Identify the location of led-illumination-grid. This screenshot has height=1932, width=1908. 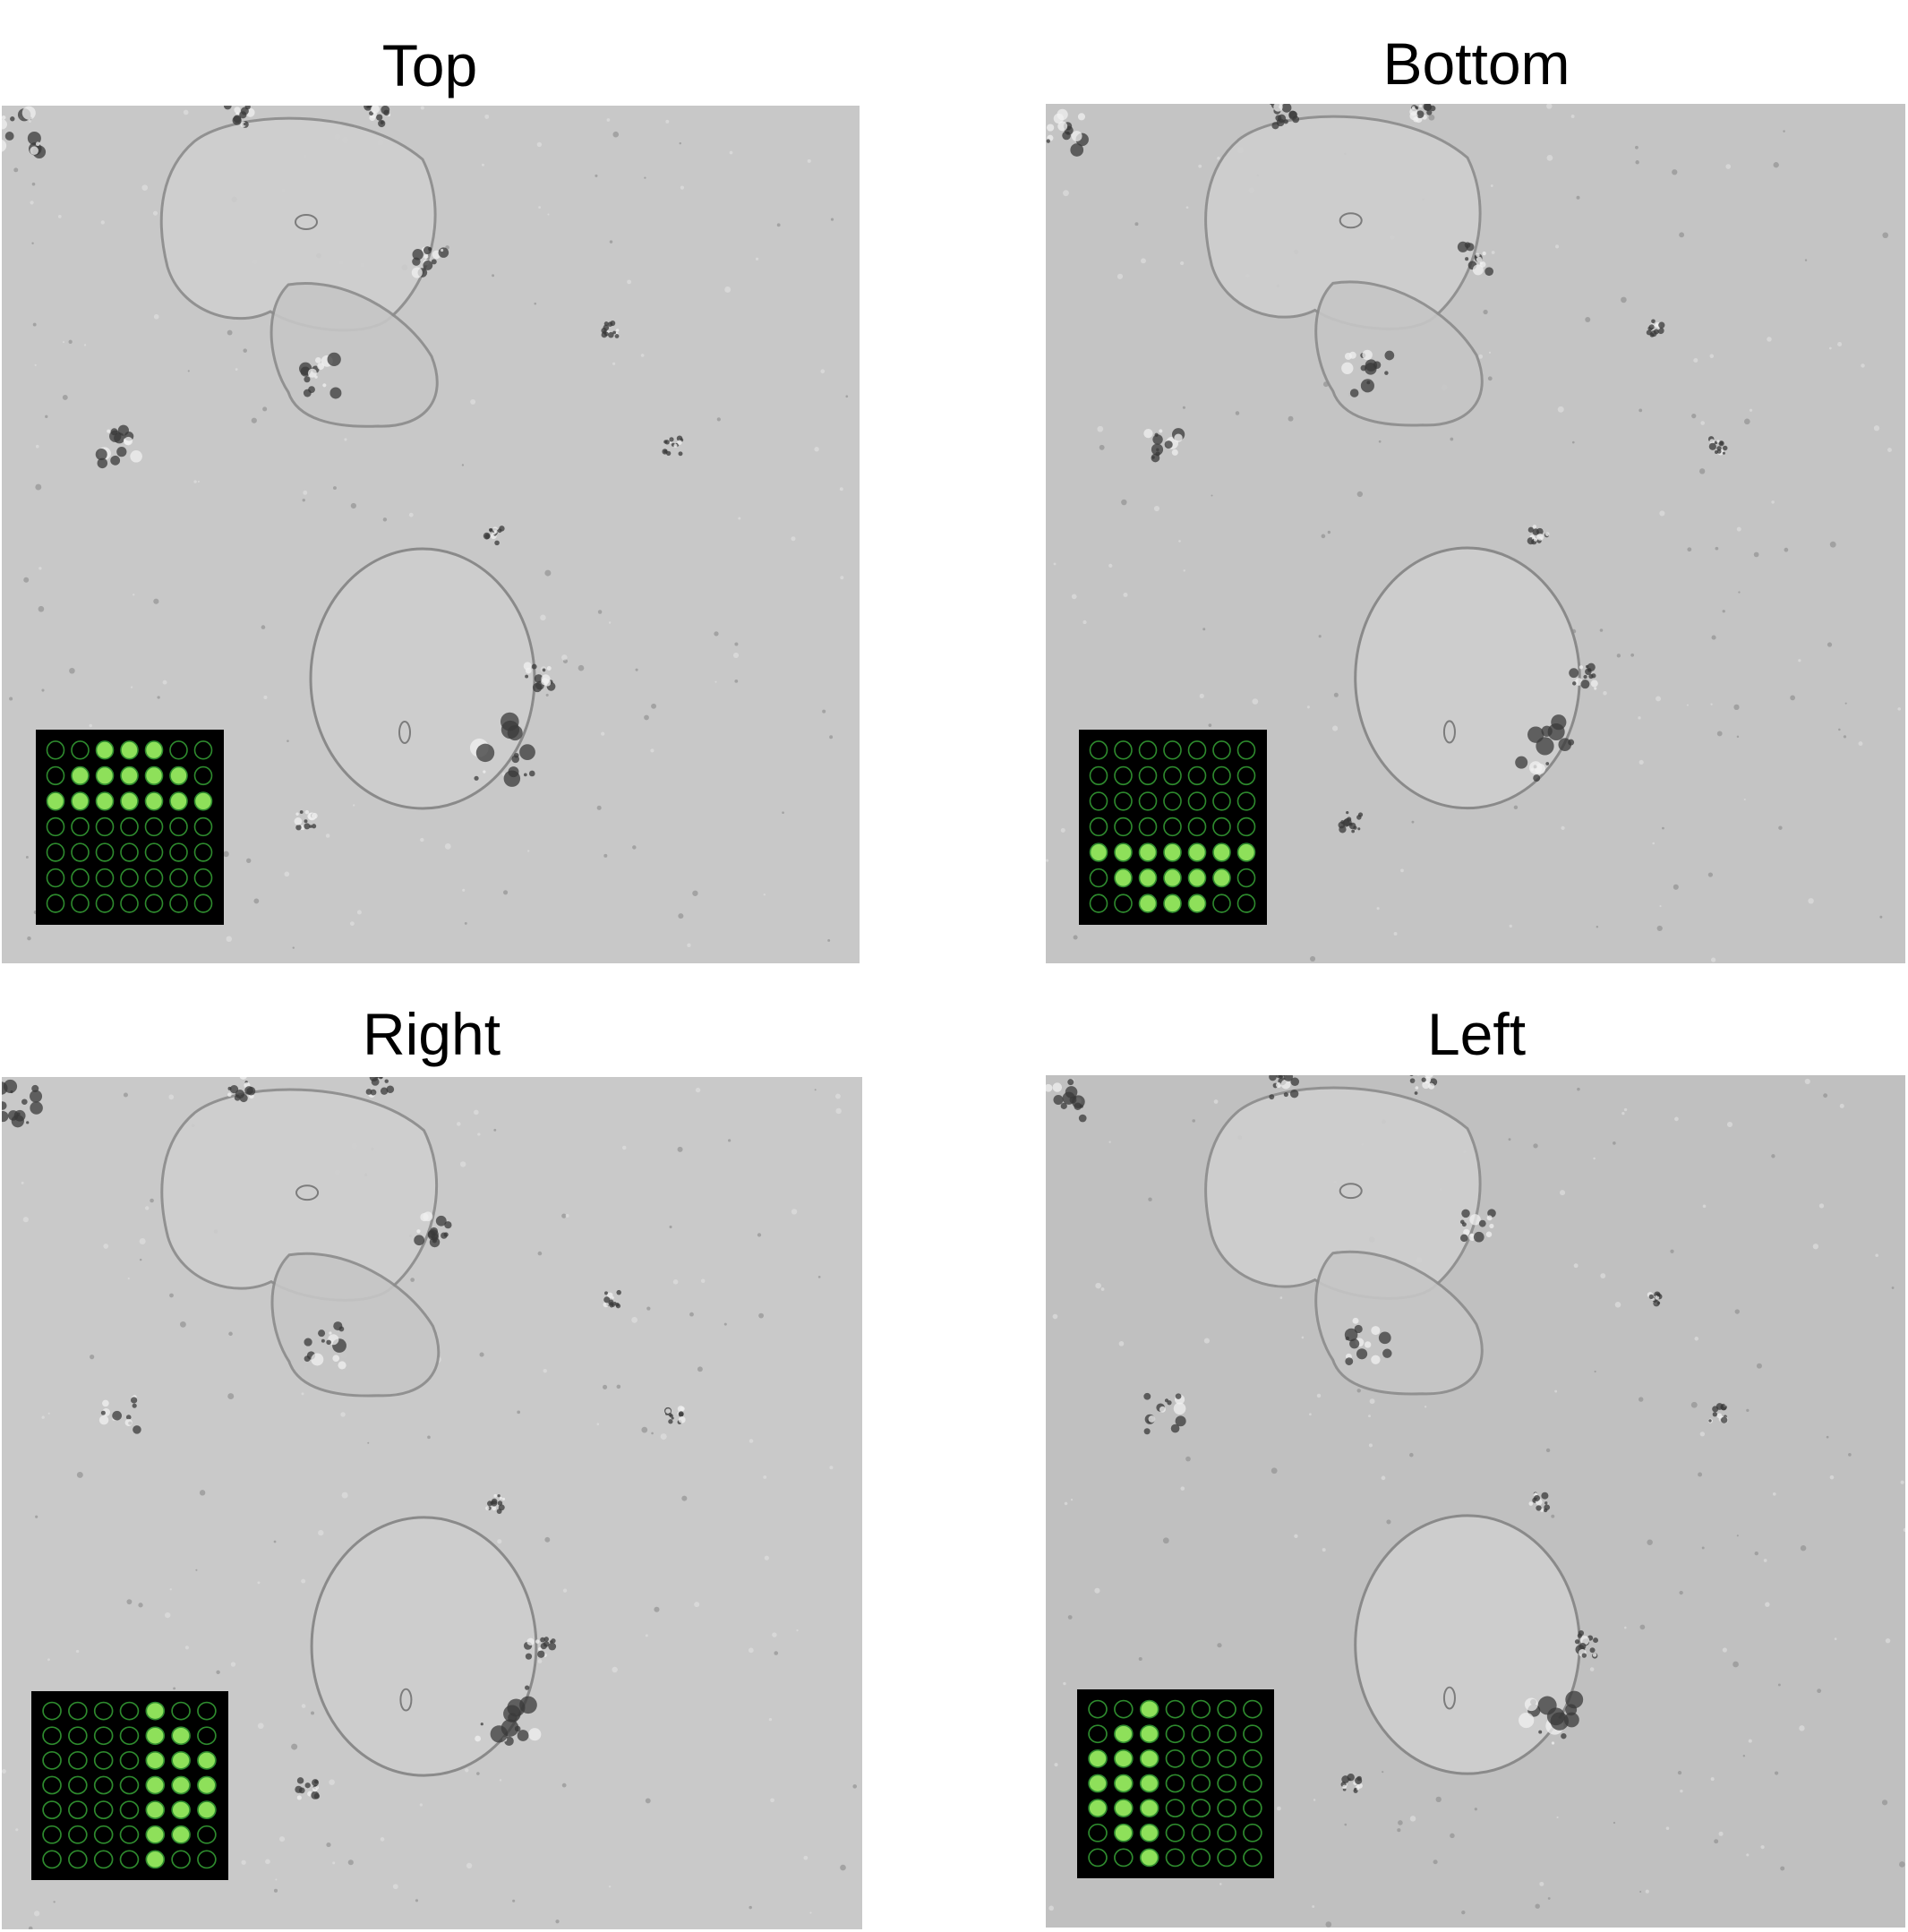
(130, 827).